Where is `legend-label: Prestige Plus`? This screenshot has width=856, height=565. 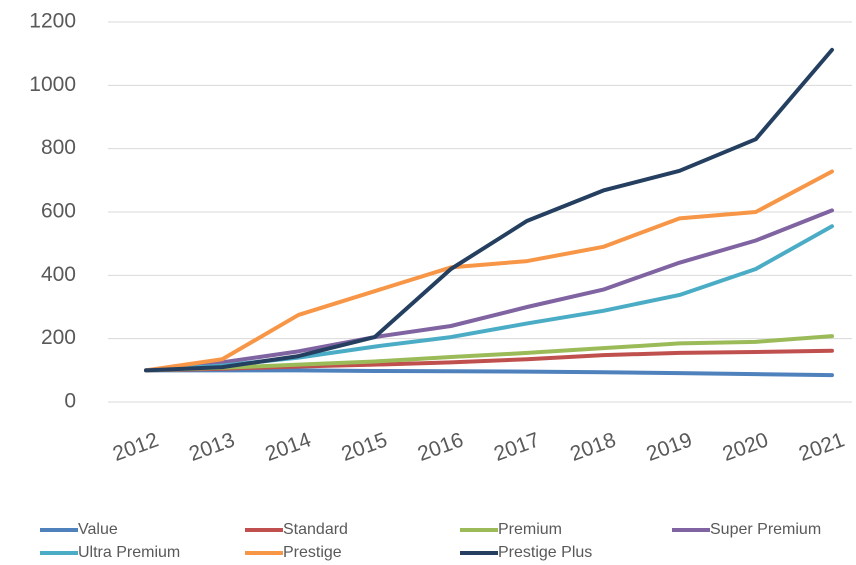
legend-label: Prestige Plus is located at coordinates (545, 552).